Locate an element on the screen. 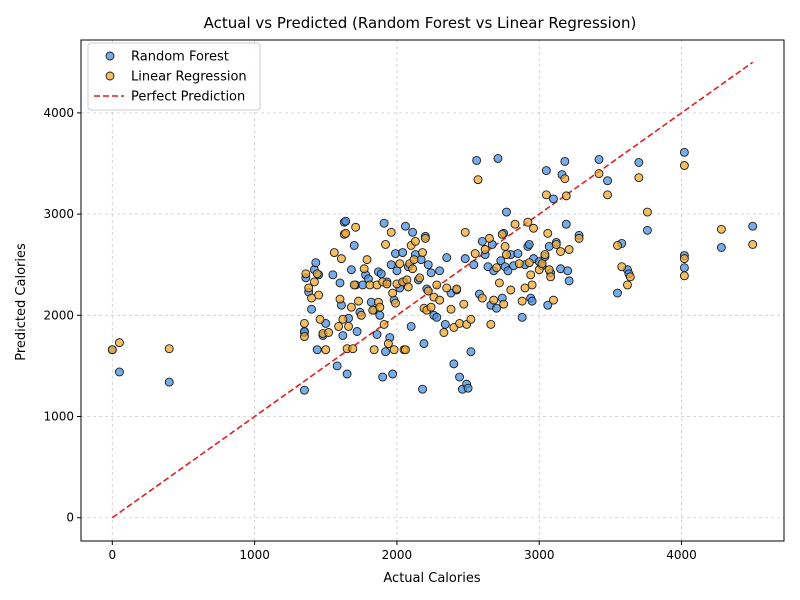 Image resolution: width=800 pixels, height=600 pixels. legend-label-perfect-prediction: Perfect Prediction is located at coordinates (188, 97).